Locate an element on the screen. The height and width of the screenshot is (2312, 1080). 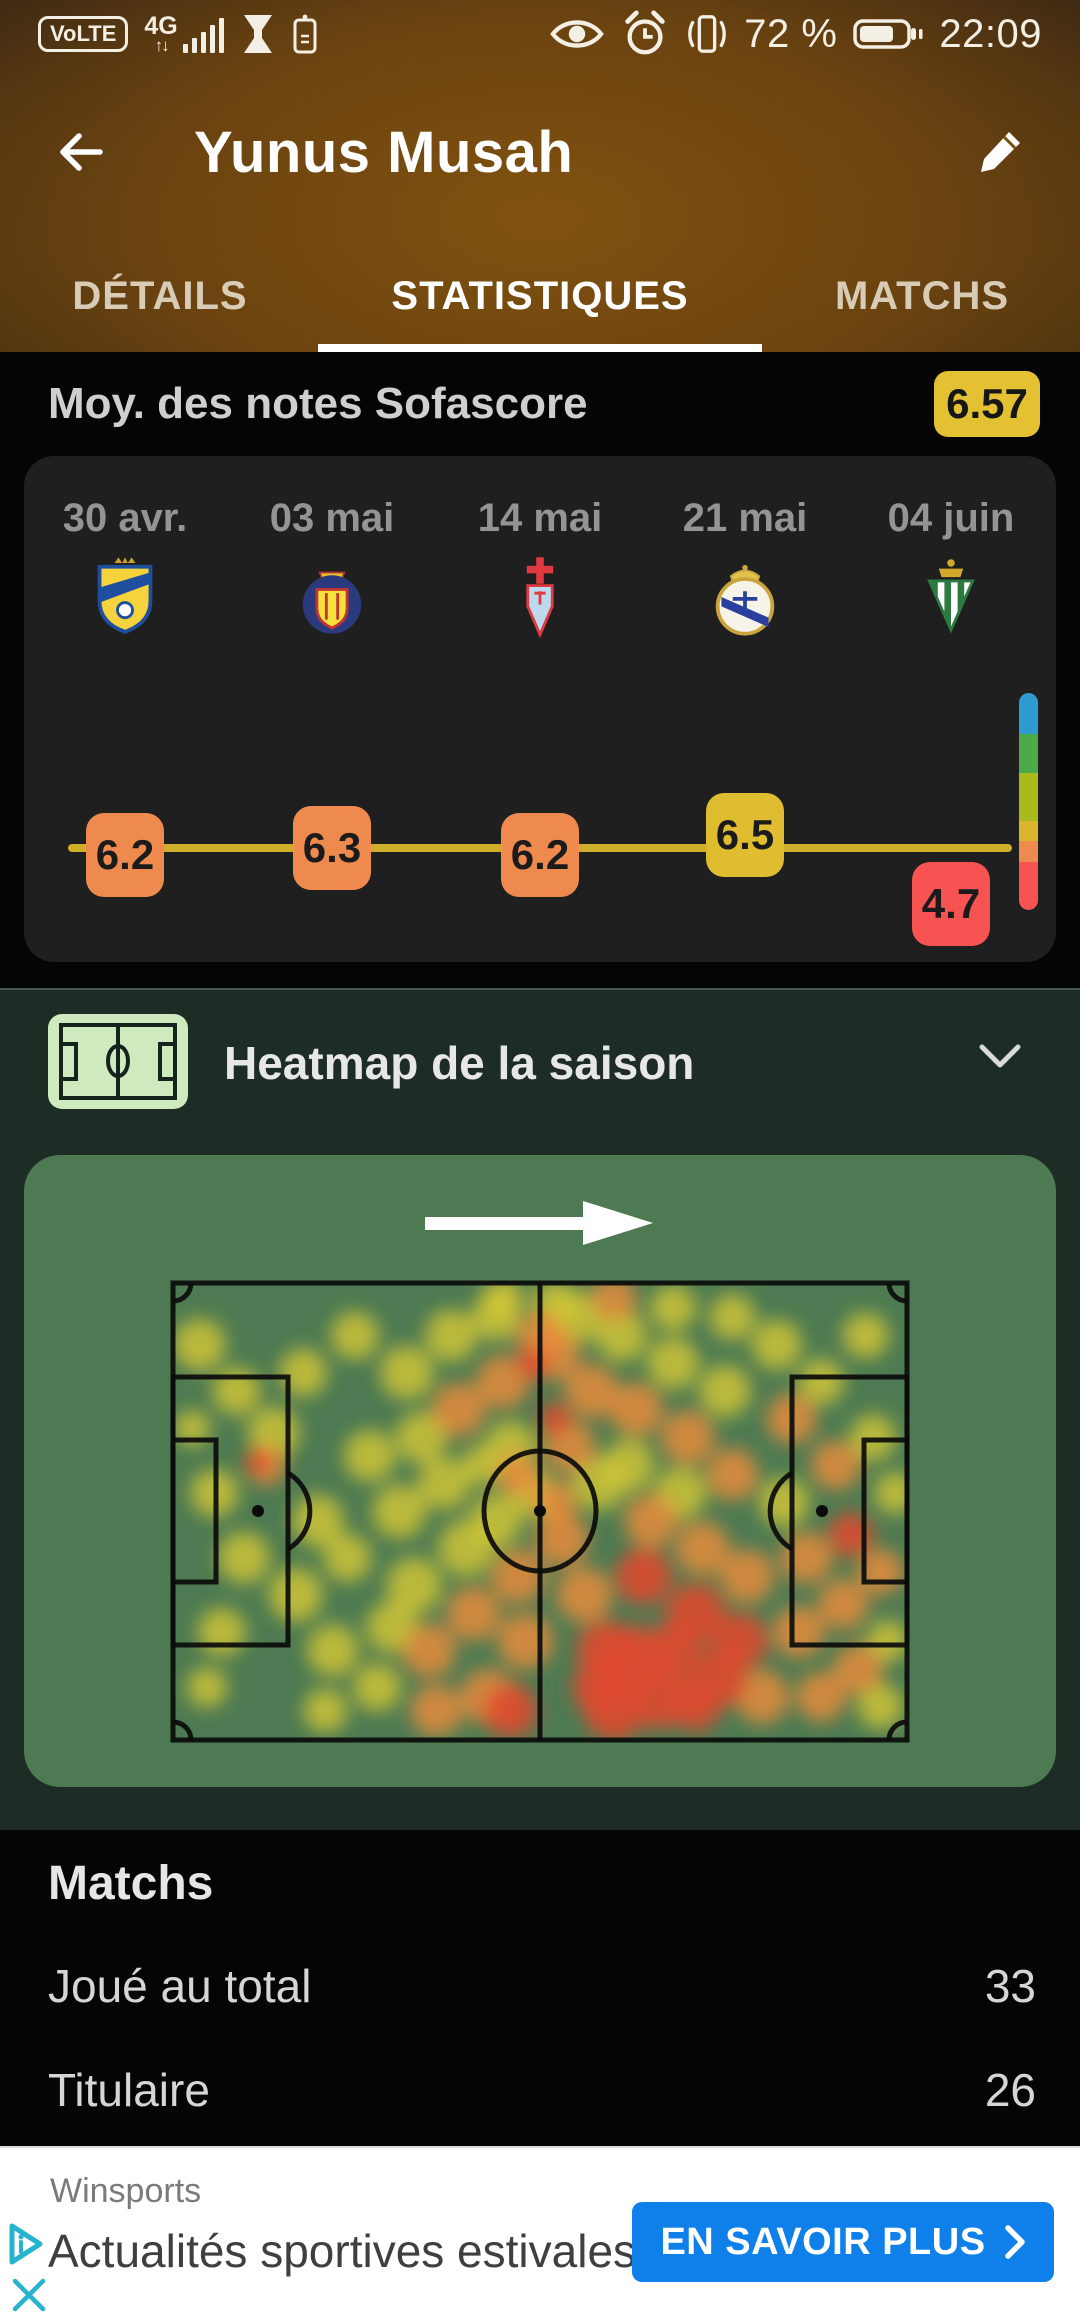
signal-bars-icon is located at coordinates (203, 35).